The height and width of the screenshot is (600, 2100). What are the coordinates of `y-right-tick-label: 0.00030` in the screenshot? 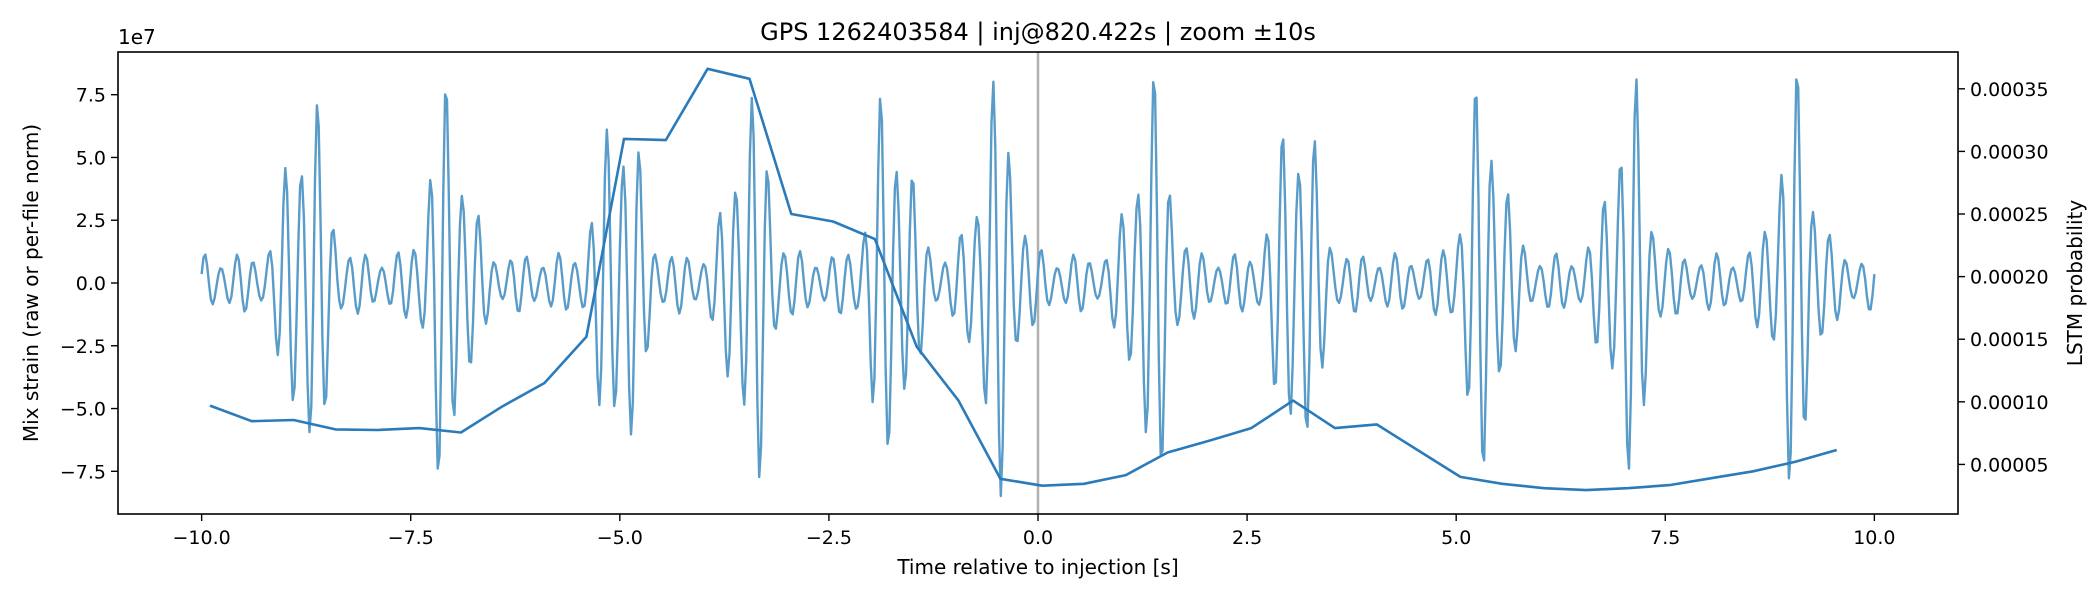 It's located at (2009, 152).